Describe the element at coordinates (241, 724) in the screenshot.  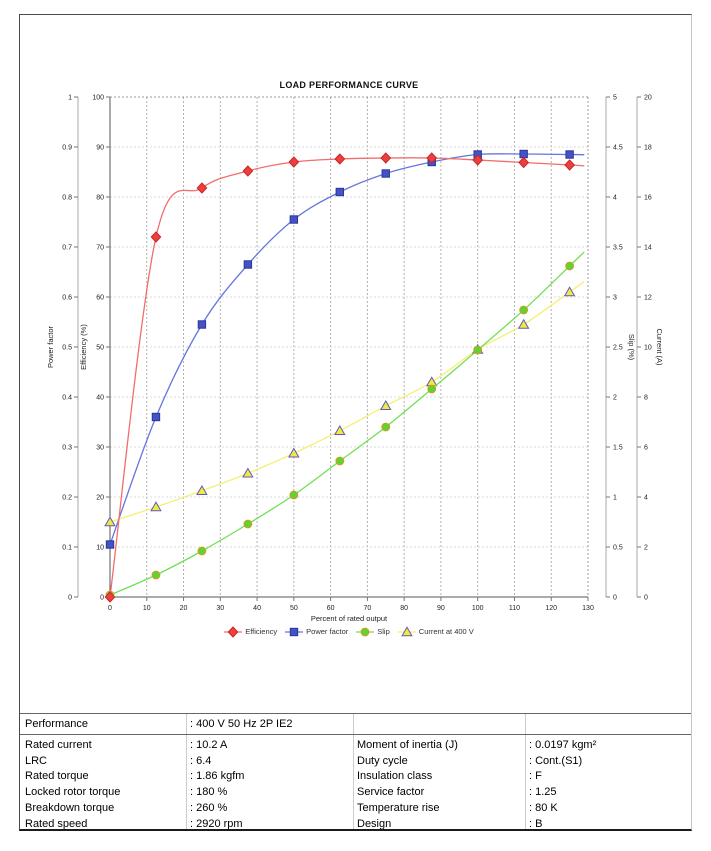
I see `param-value: : 400 V 50 Hz 2P IE2` at that location.